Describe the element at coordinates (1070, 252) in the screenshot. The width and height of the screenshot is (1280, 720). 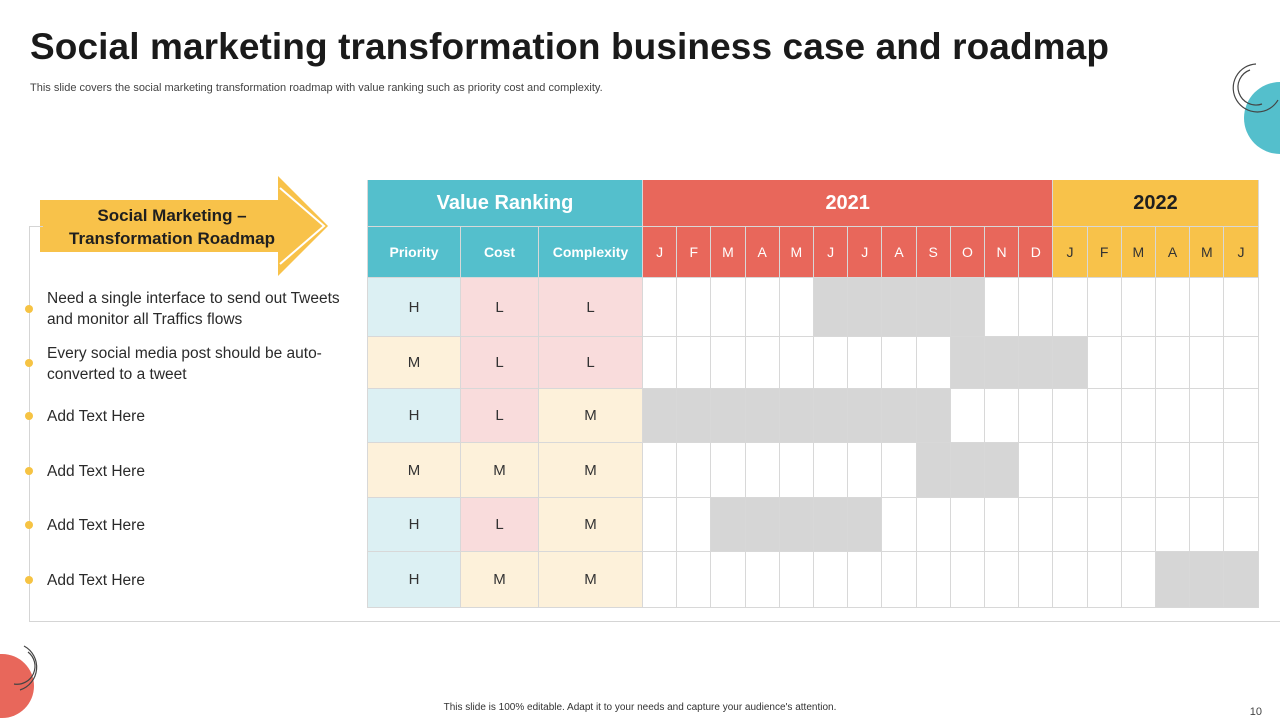
I see `month-header-2022: J` at that location.